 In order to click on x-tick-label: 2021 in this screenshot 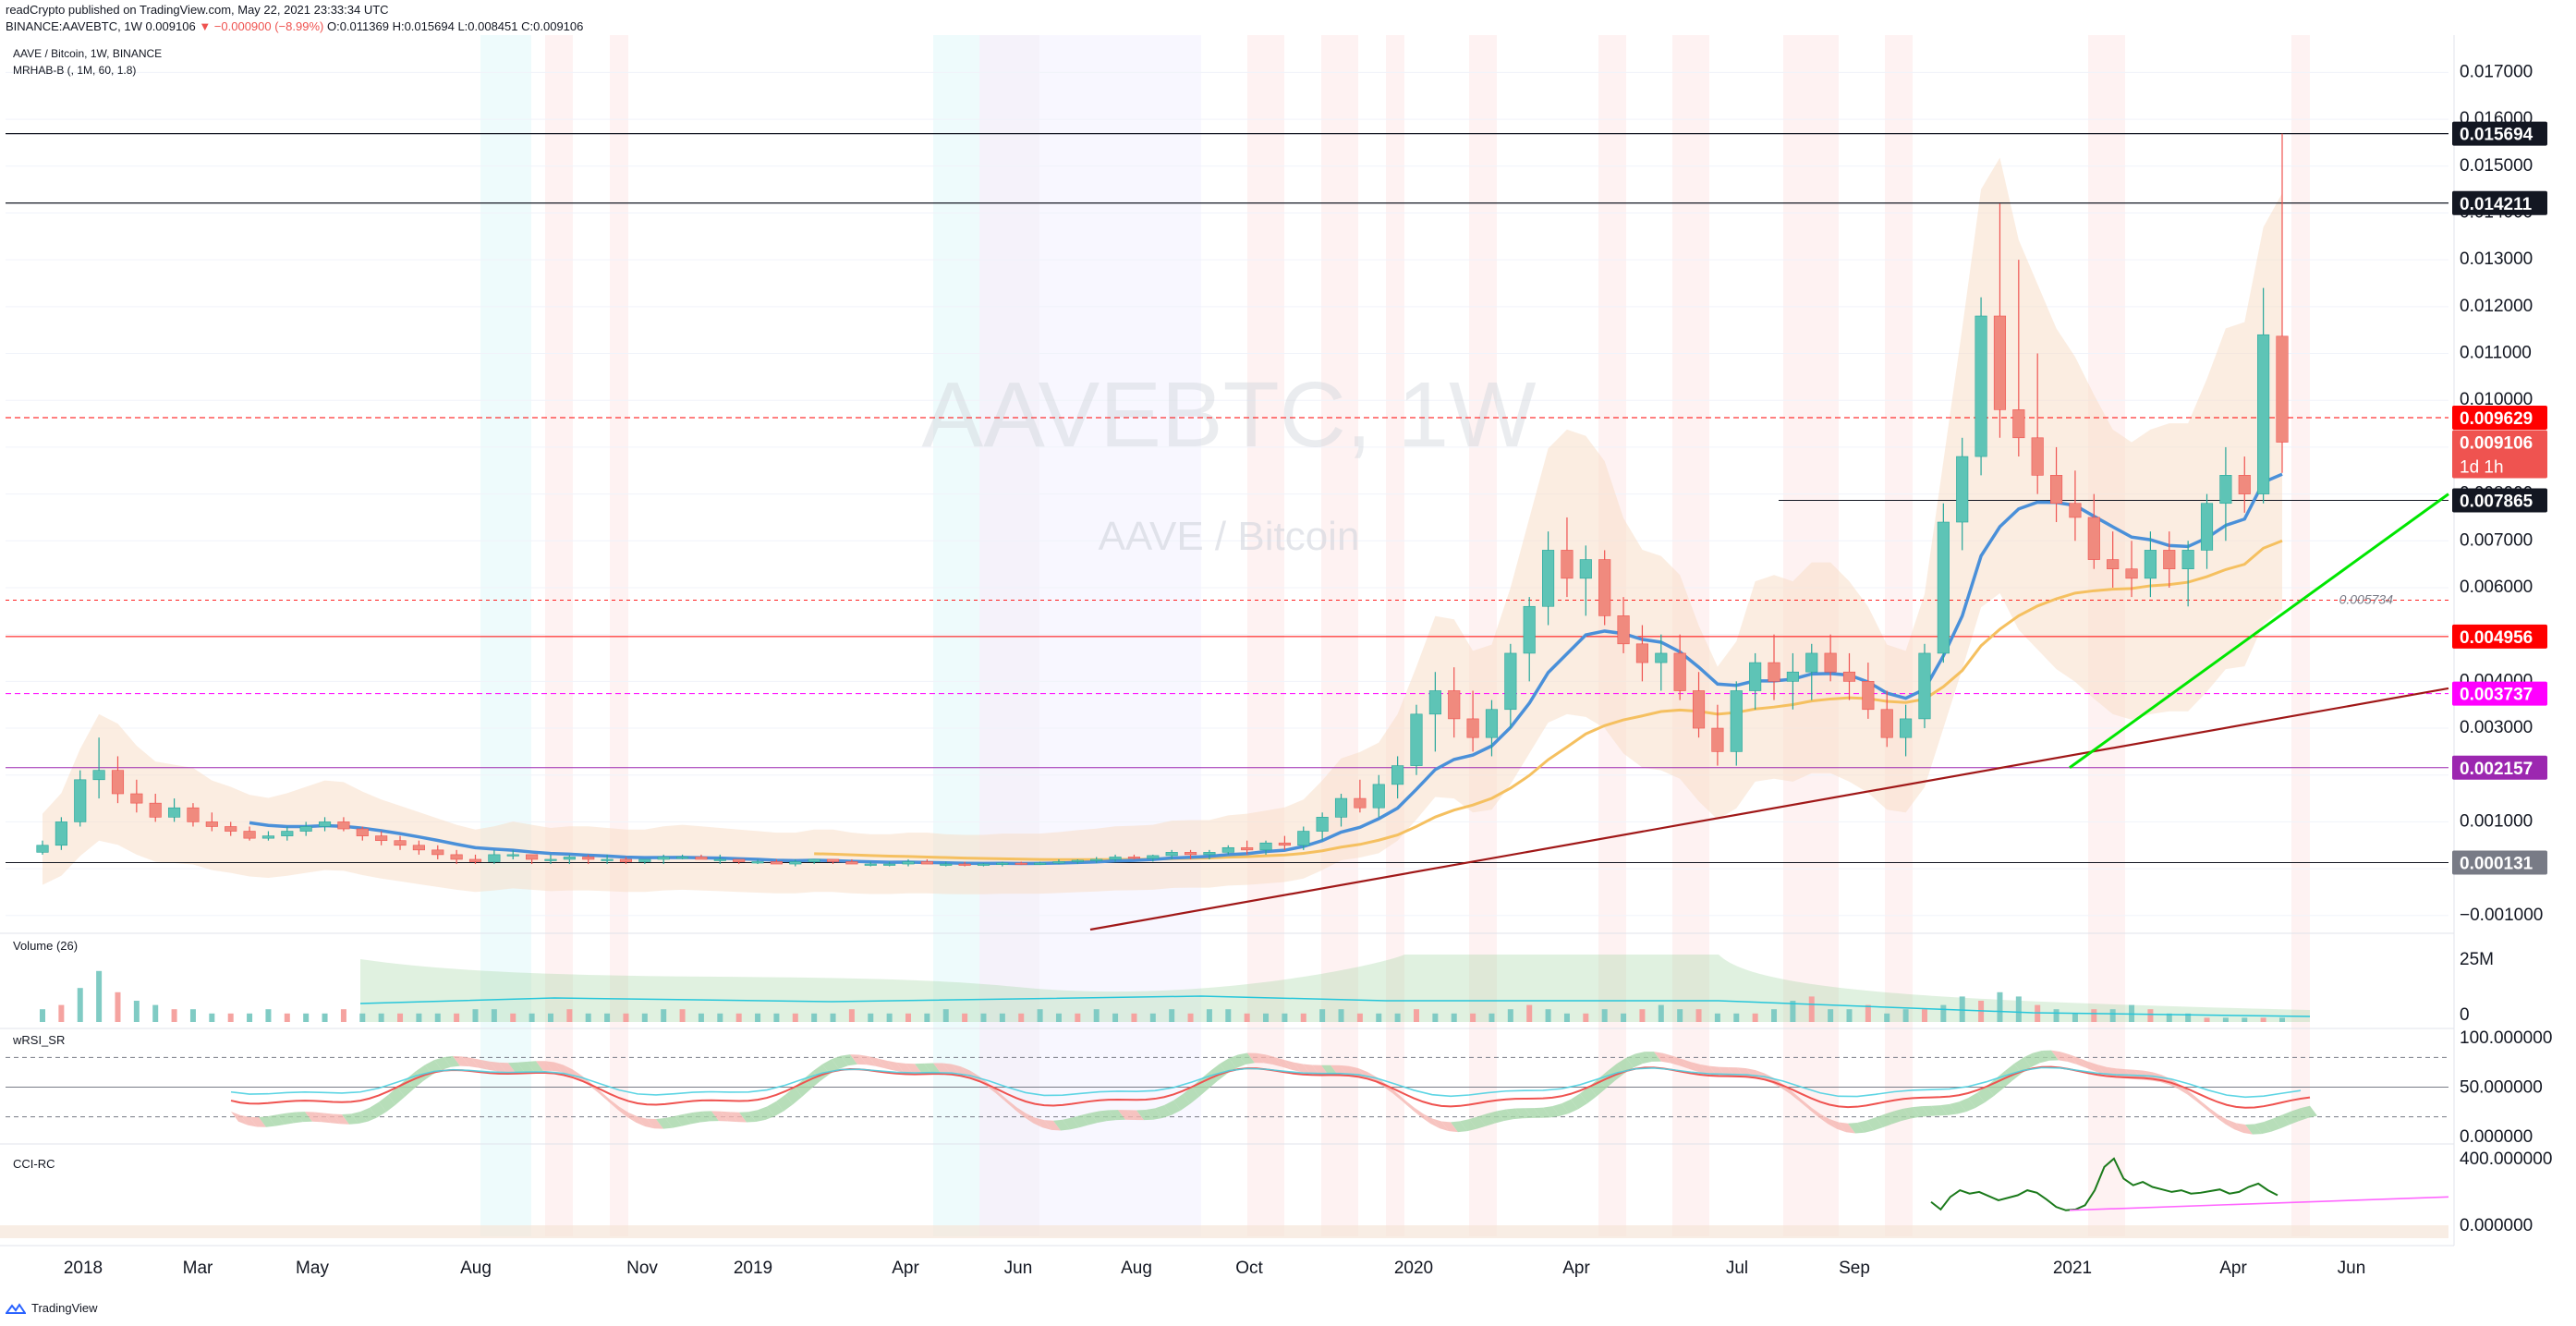, I will do `click(2072, 1268)`.